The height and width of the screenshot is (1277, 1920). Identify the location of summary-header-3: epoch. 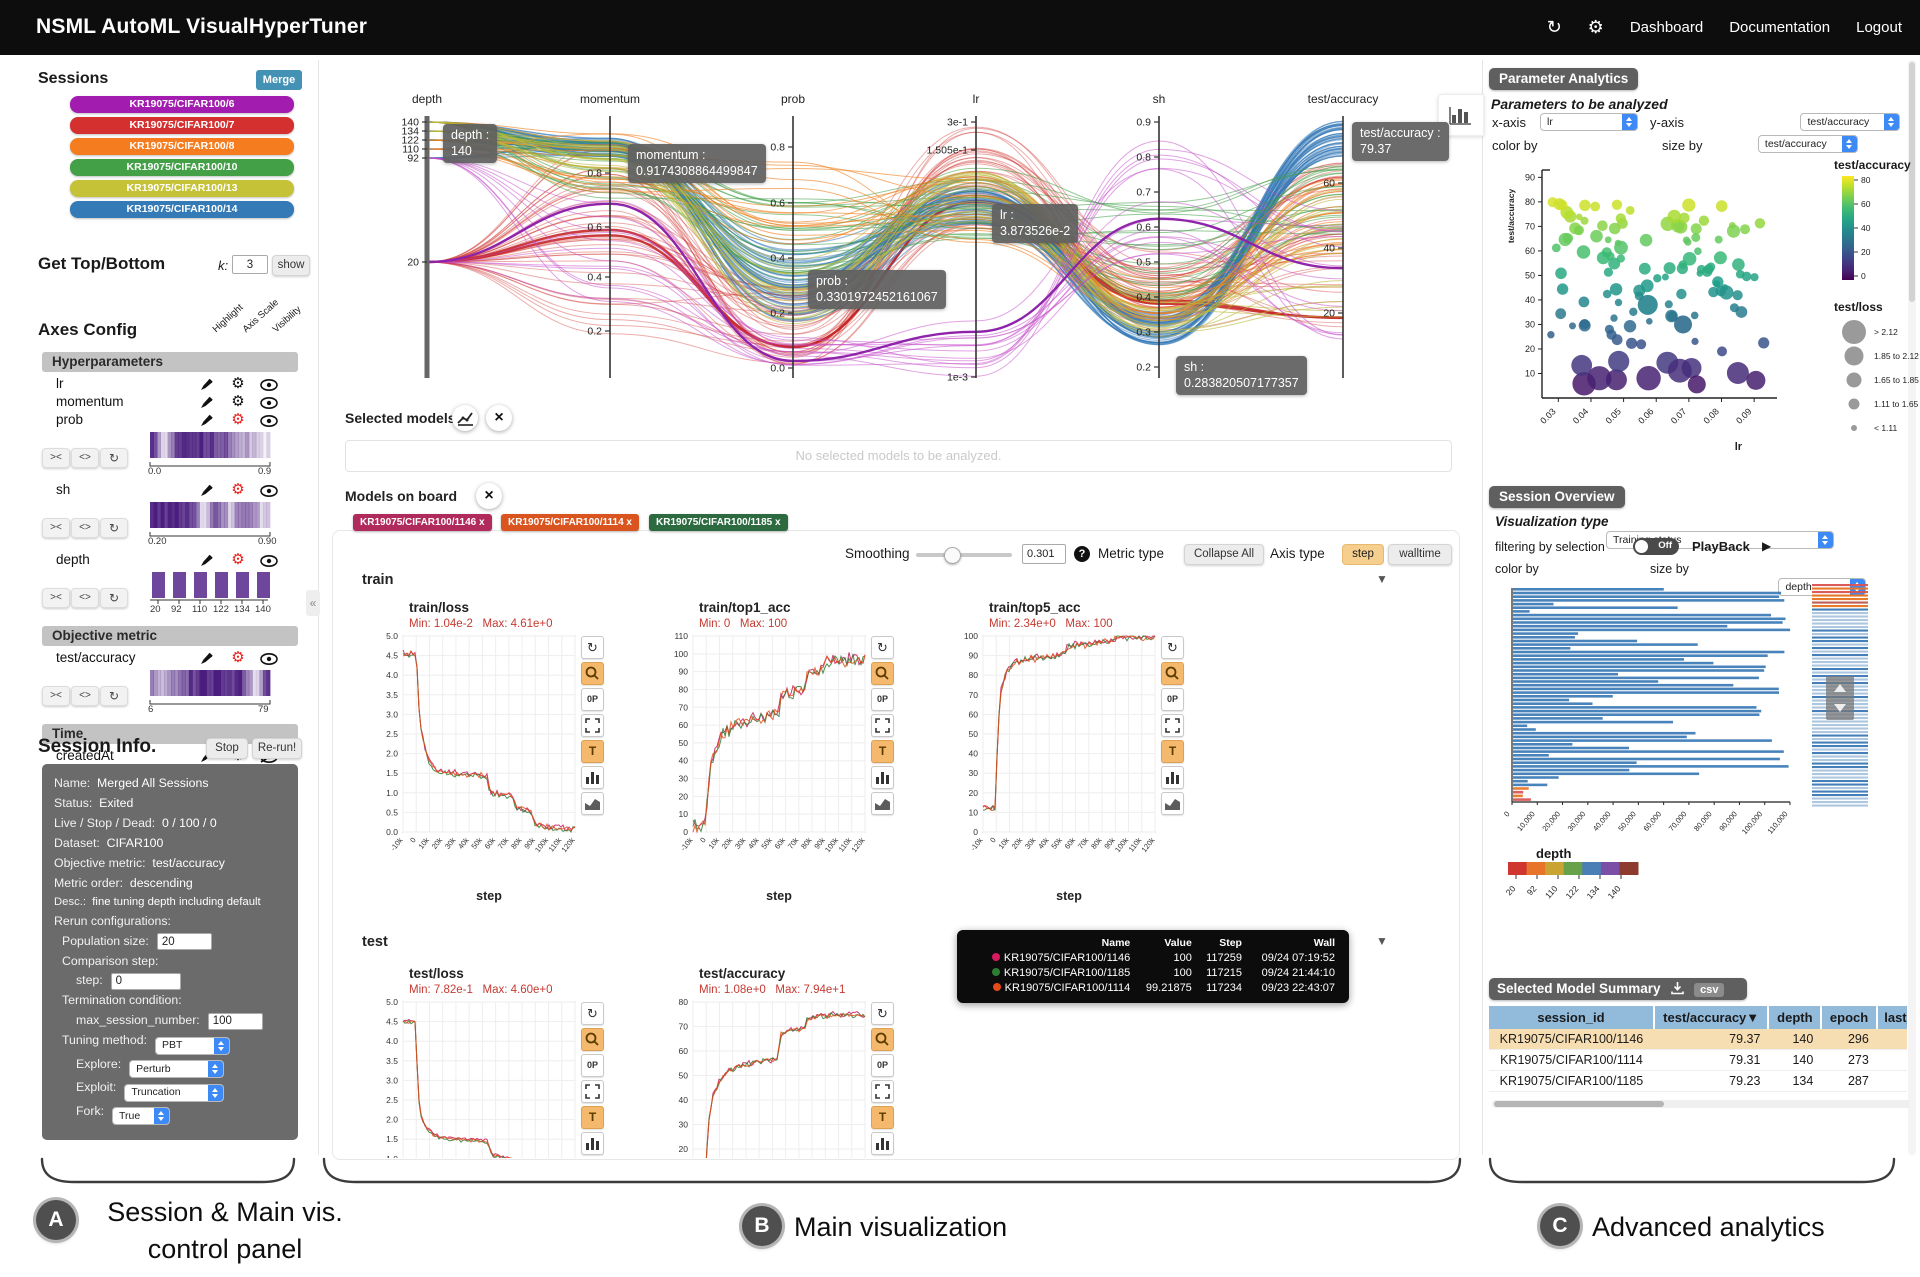
(1849, 1017).